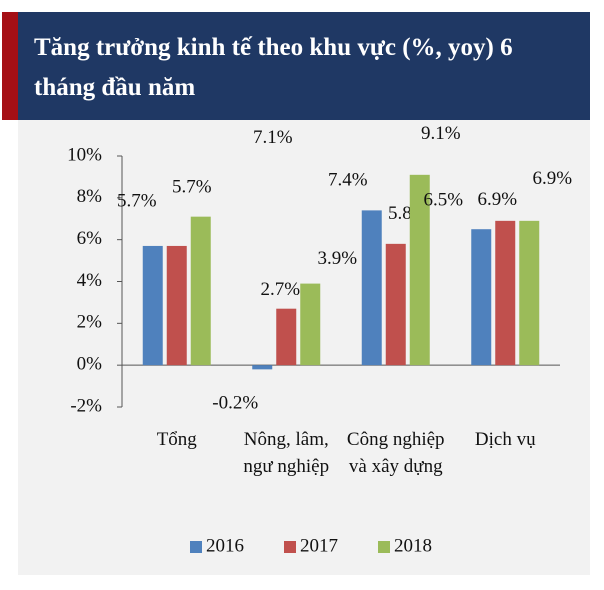  I want to click on legend-label: 2018, so click(413, 545).